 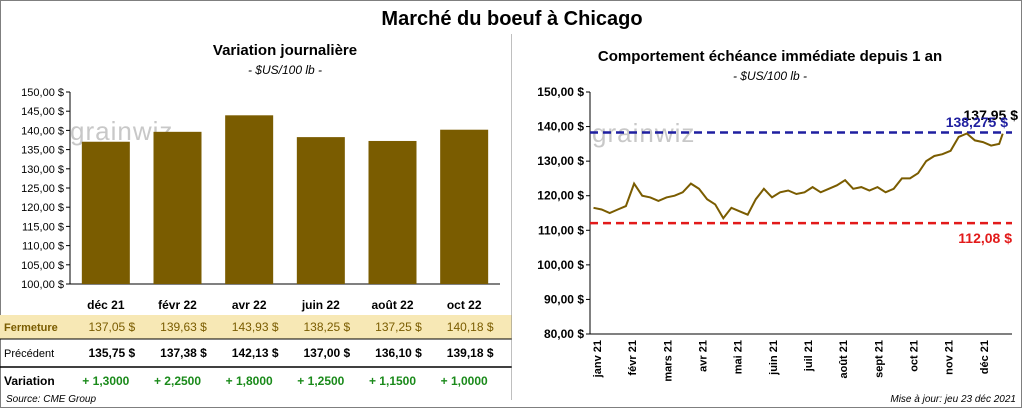 What do you see at coordinates (398, 353) in the screenshot?
I see `prev-value: 136,10 $` at bounding box center [398, 353].